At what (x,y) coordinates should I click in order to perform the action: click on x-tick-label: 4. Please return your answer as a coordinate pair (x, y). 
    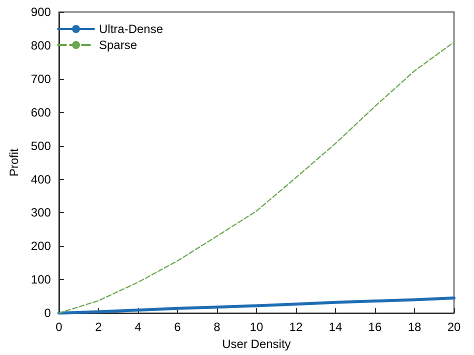
    Looking at the image, I should click on (138, 327).